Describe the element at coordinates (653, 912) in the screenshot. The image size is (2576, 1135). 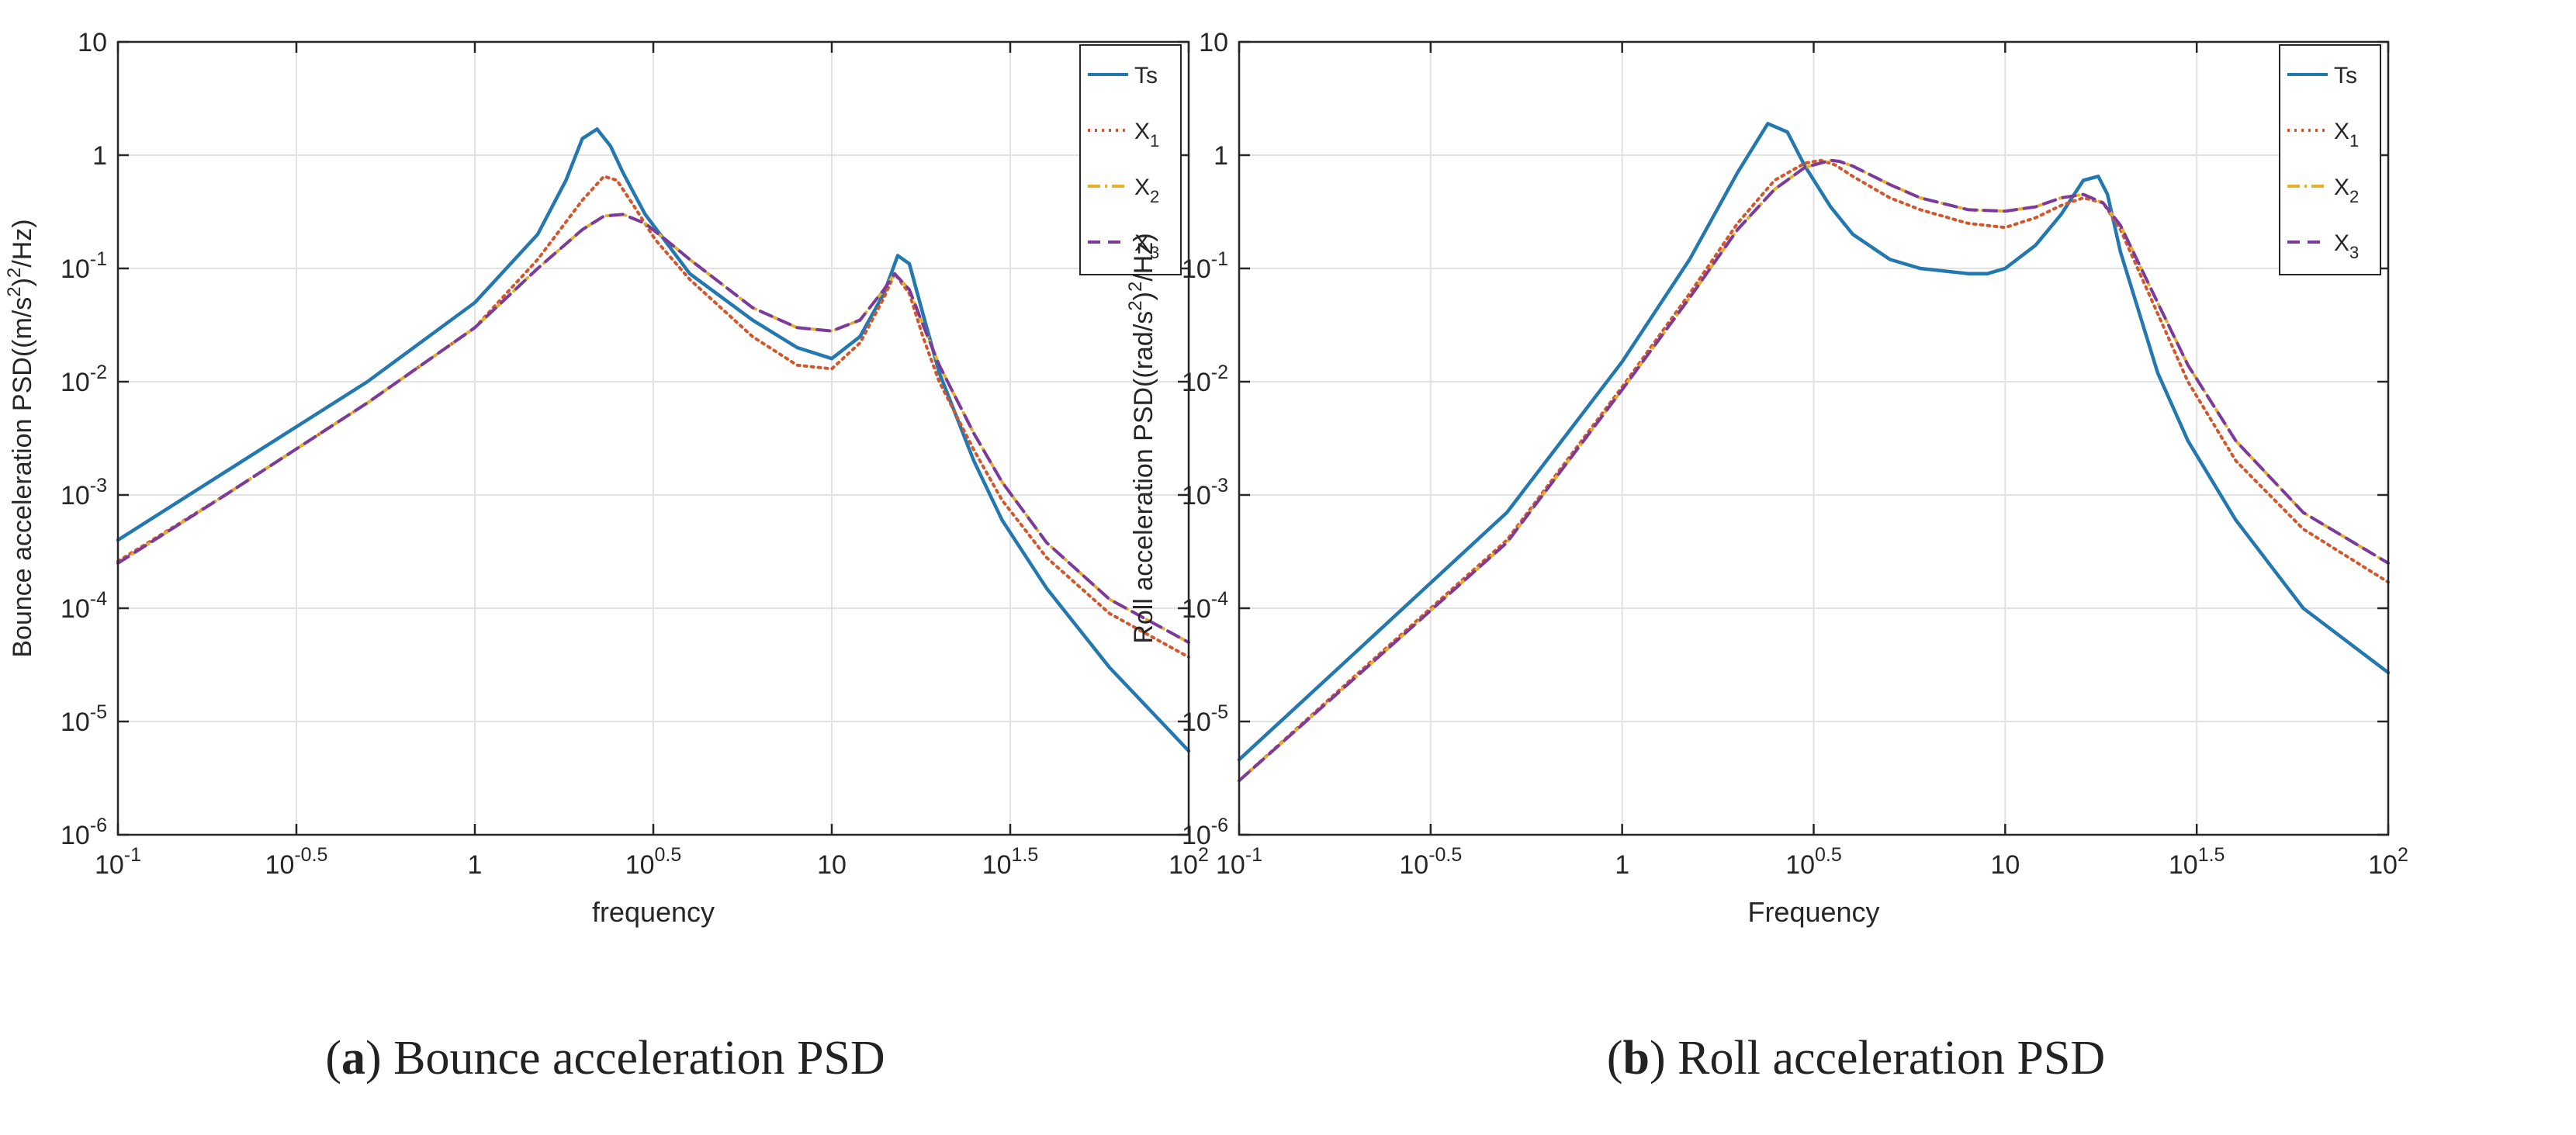
I see `x-axis-label: frequency` at that location.